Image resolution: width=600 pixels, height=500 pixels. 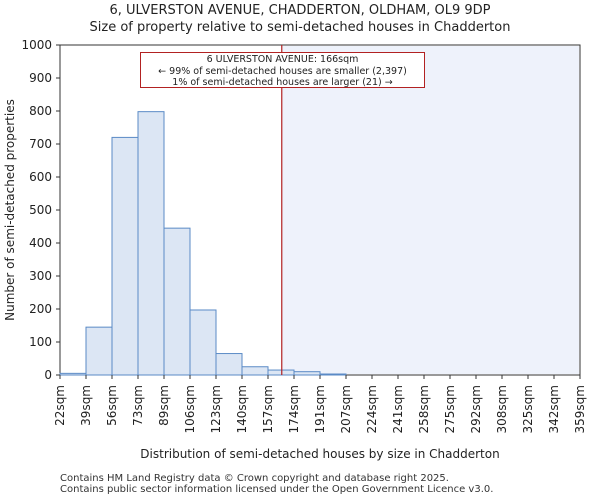 What do you see at coordinates (40, 78) in the screenshot?
I see `y-tick-label: 900` at bounding box center [40, 78].